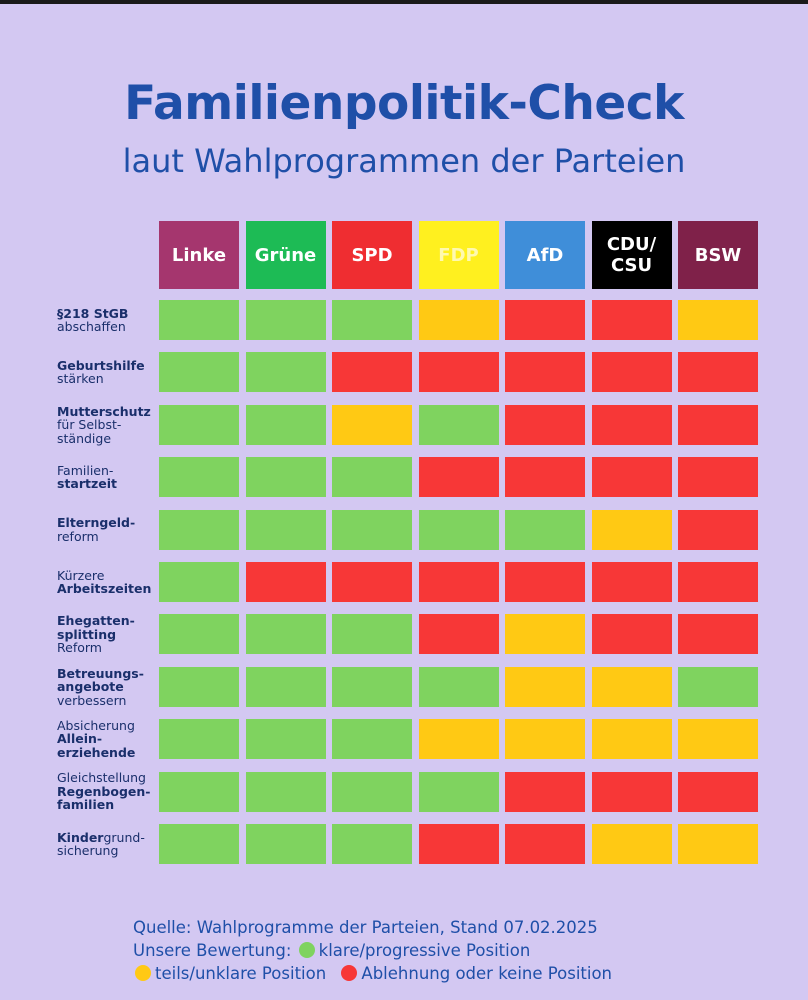 The image size is (808, 1000). I want to click on party-header-2: SPD, so click(372, 255).